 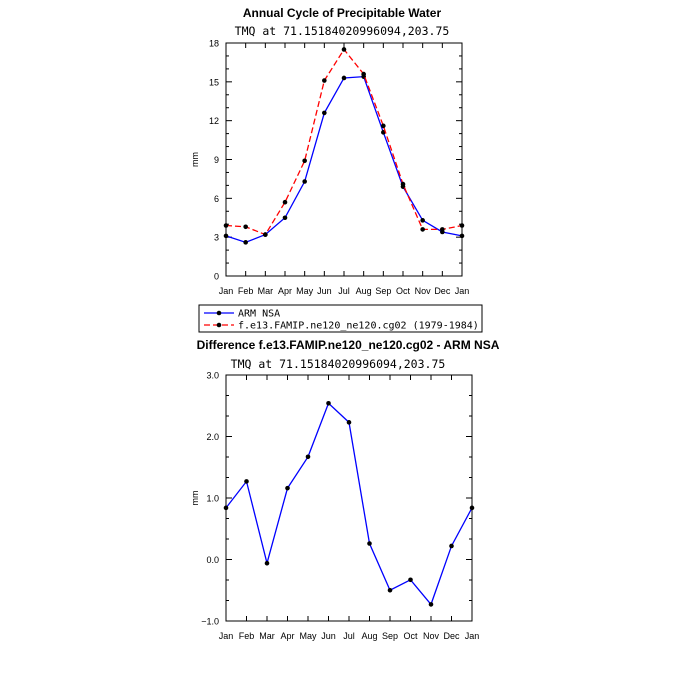 I want to click on y-tick-label: 15, so click(x=214, y=82).